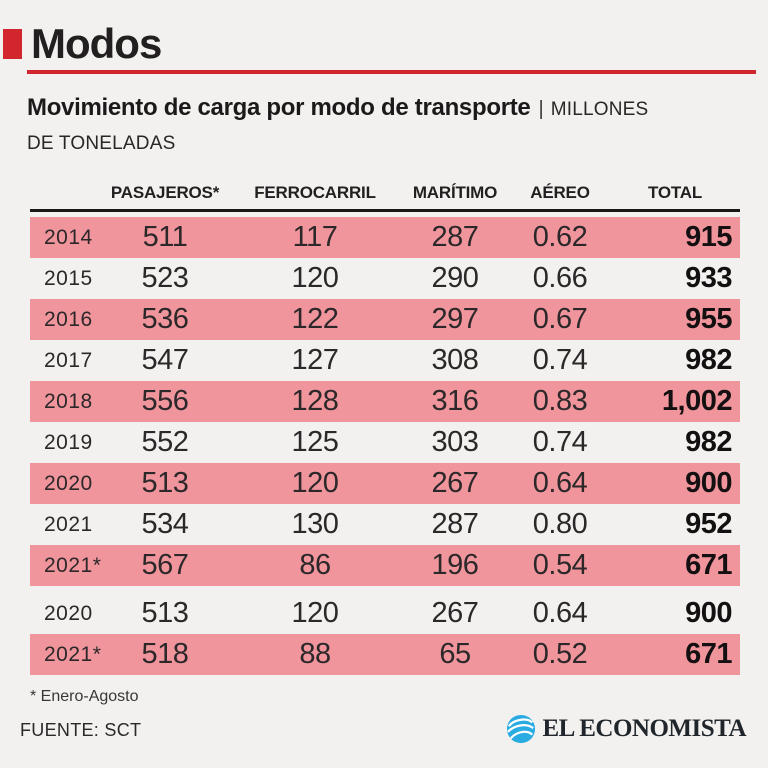 The image size is (768, 768). What do you see at coordinates (165, 401) in the screenshot?
I see `pasajeros-cell: 556` at bounding box center [165, 401].